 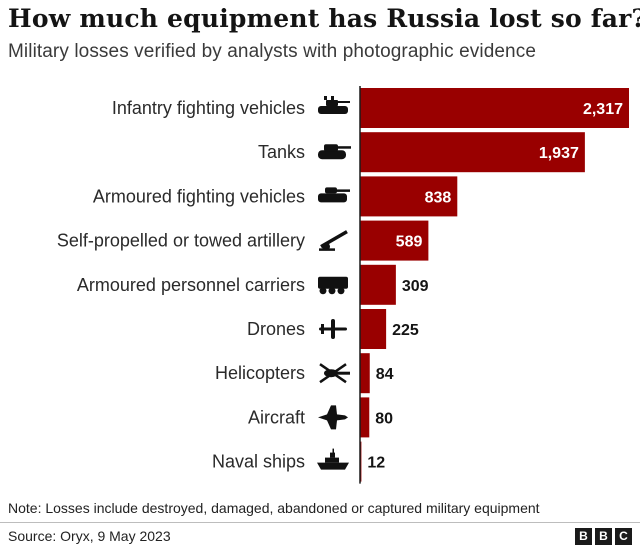 I want to click on bbc-logo: B B C, so click(x=603, y=536).